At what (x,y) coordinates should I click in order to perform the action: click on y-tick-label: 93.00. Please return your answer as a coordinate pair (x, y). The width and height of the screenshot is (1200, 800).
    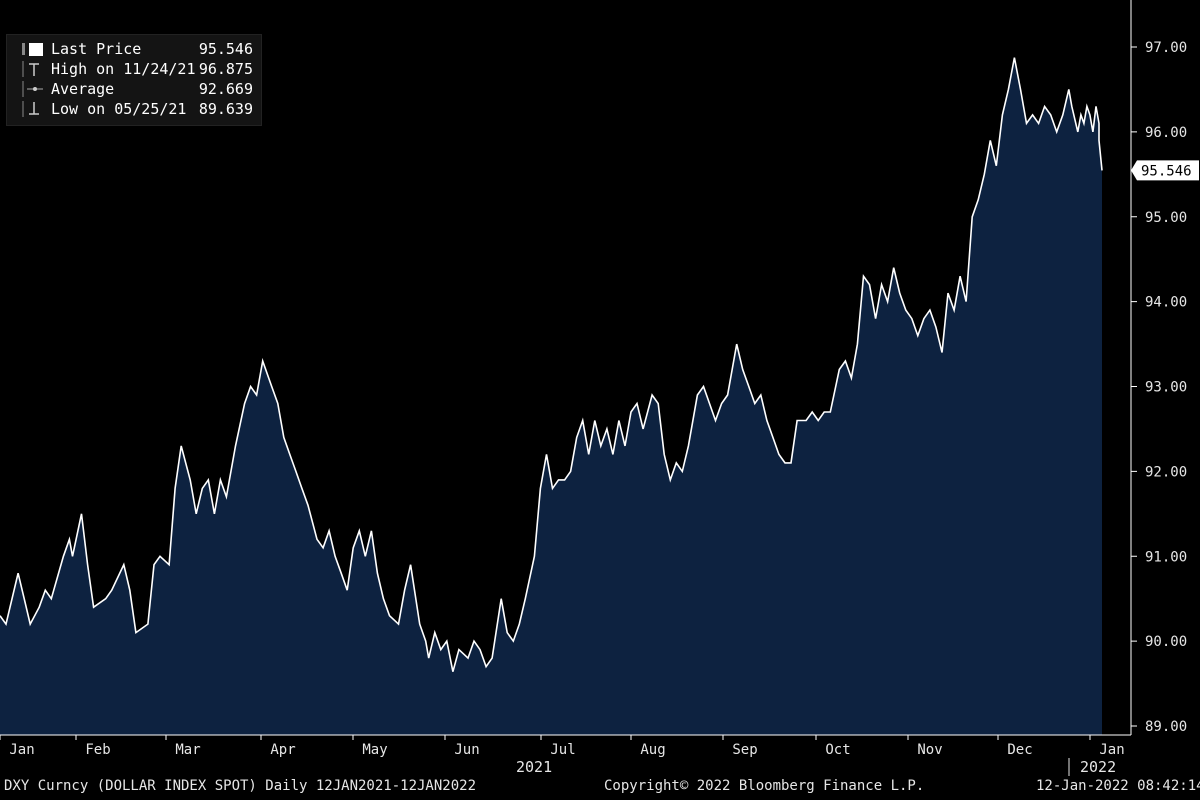
    Looking at the image, I should click on (1166, 388).